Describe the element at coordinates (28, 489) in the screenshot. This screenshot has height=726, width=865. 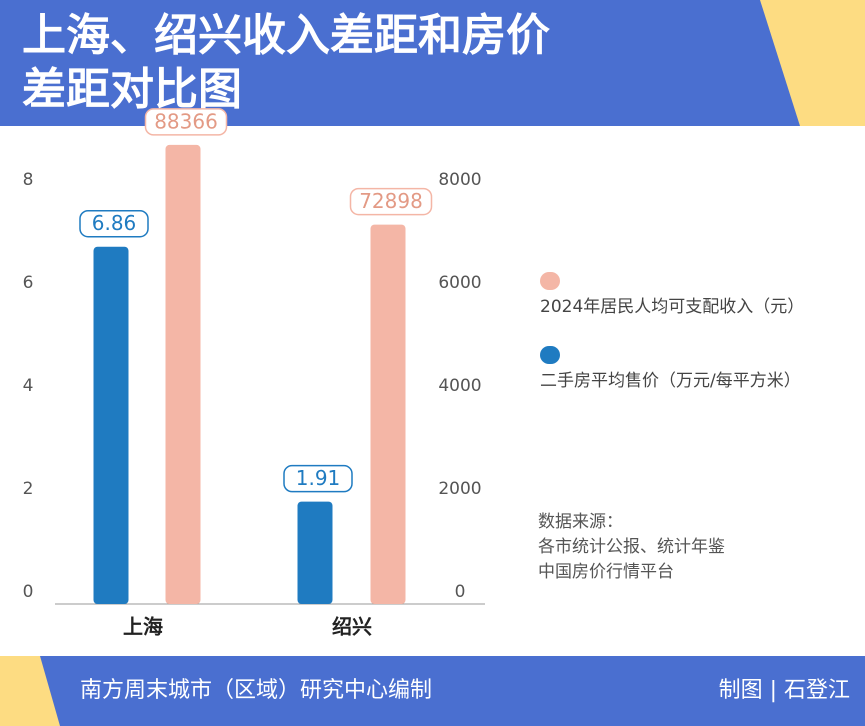
I see `y-tick-label: 2` at that location.